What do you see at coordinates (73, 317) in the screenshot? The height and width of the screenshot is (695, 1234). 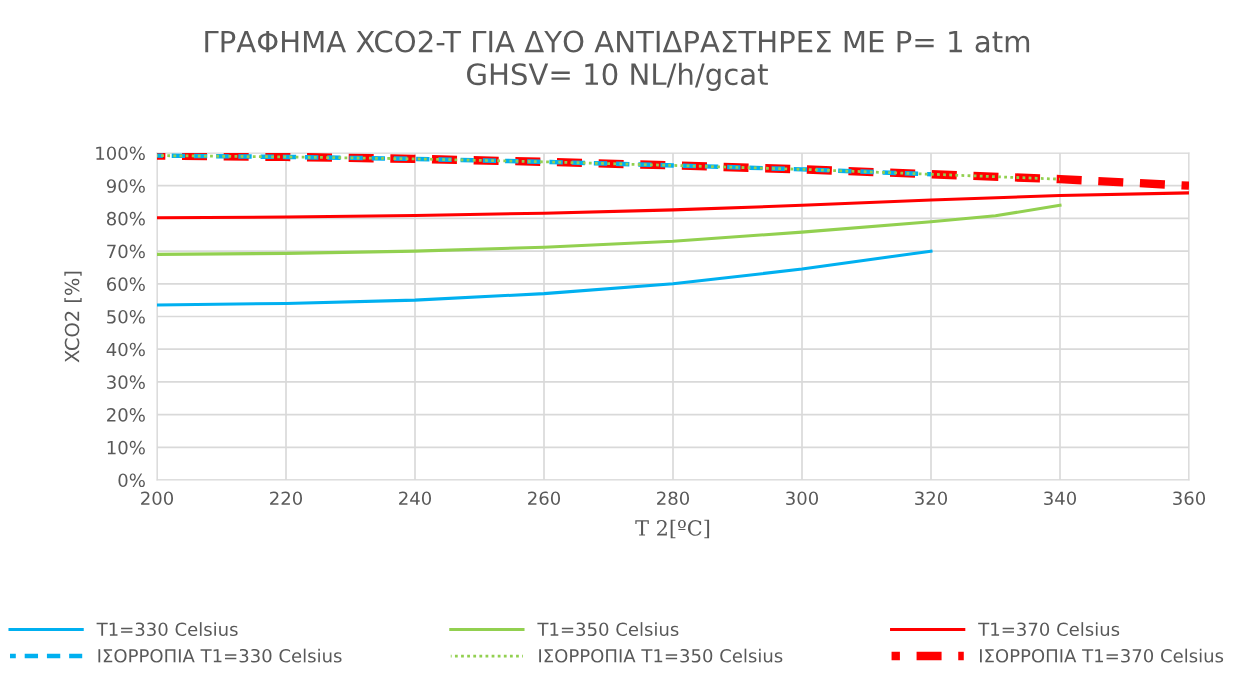 I see `y-axis-title: XCO2 [%]` at bounding box center [73, 317].